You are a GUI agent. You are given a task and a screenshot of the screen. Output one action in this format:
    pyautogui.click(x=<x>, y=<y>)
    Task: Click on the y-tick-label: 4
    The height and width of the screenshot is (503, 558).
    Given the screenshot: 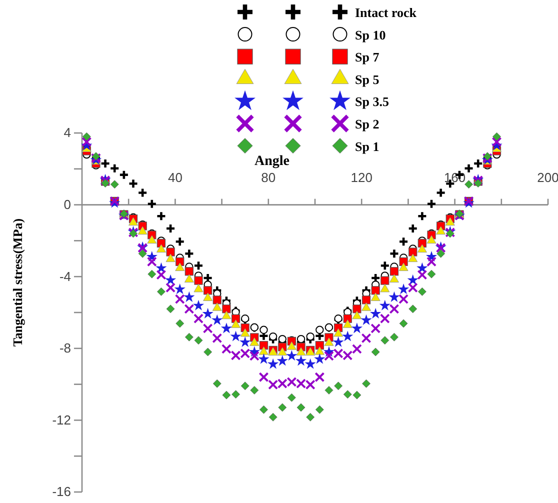 What is the action you would take?
    pyautogui.click(x=67, y=132)
    